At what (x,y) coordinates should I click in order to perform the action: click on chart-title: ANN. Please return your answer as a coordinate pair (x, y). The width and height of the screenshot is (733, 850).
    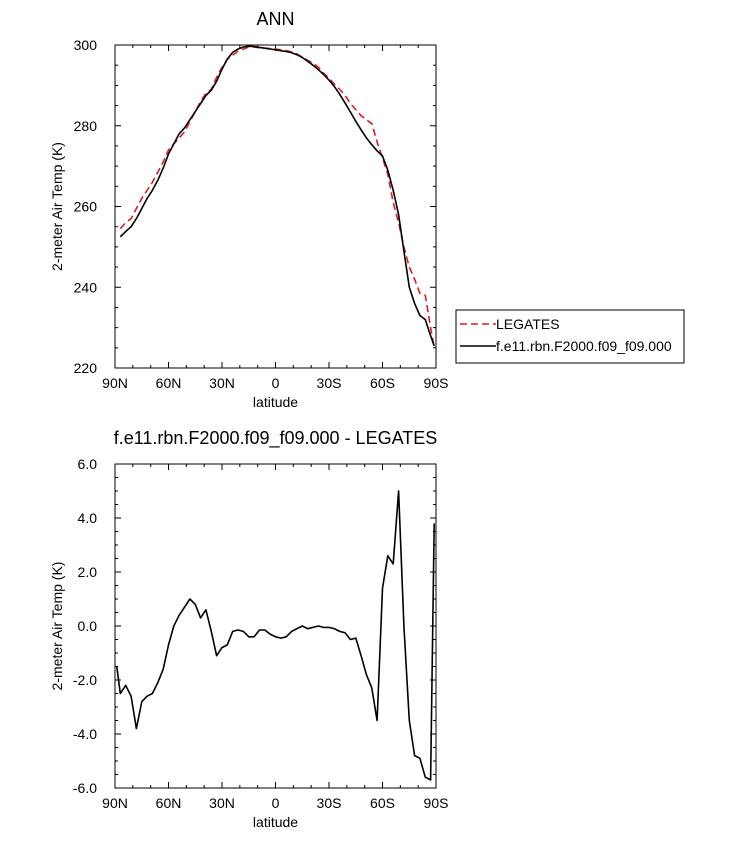
    Looking at the image, I should click on (275, 19).